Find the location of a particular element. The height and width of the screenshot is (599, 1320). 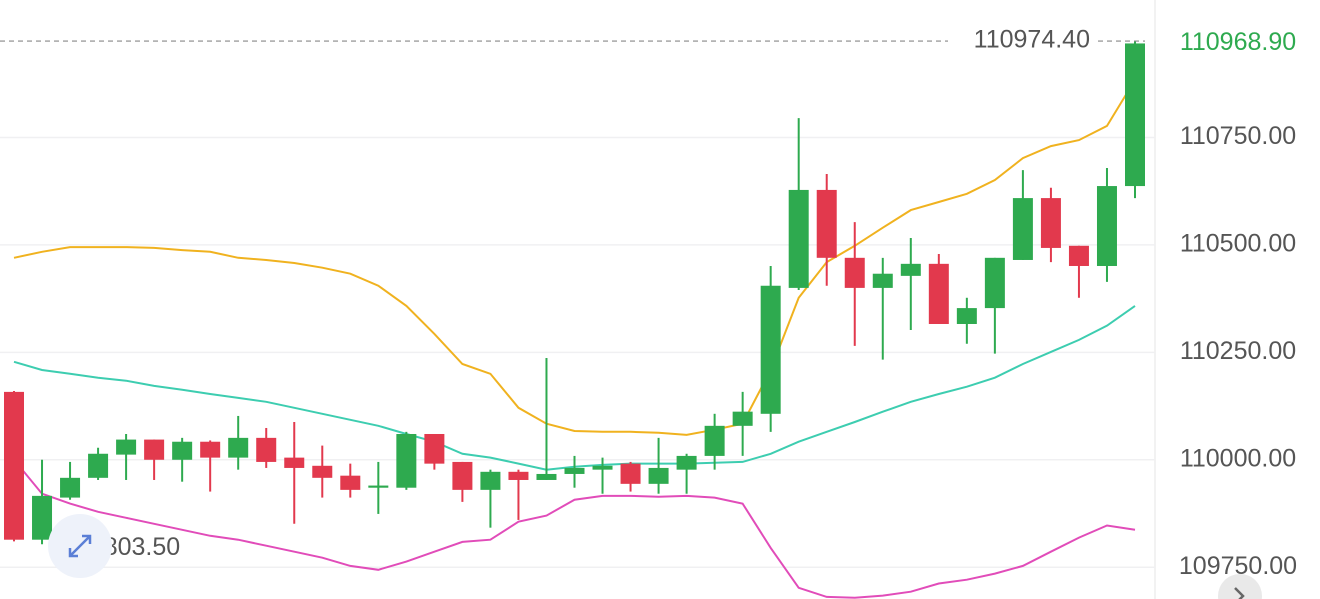

last-price: 110968.90 is located at coordinates (1238, 42).